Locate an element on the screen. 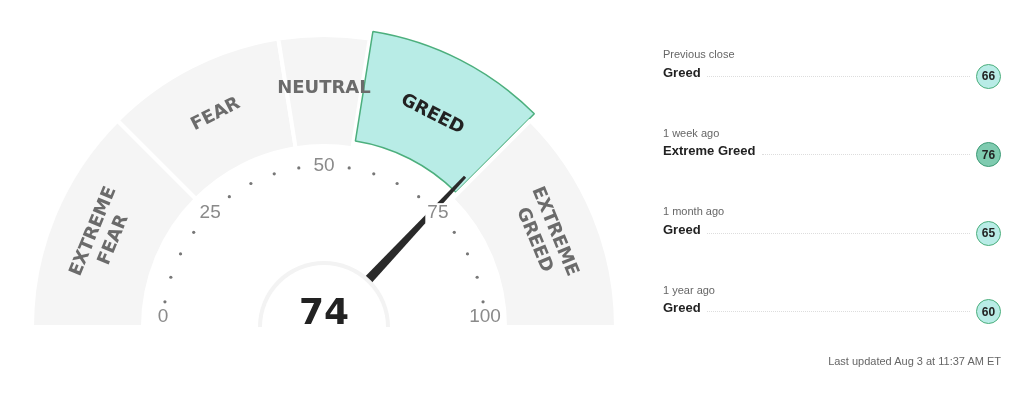 The image size is (1024, 395). text: 1 year ago is located at coordinates (689, 289).